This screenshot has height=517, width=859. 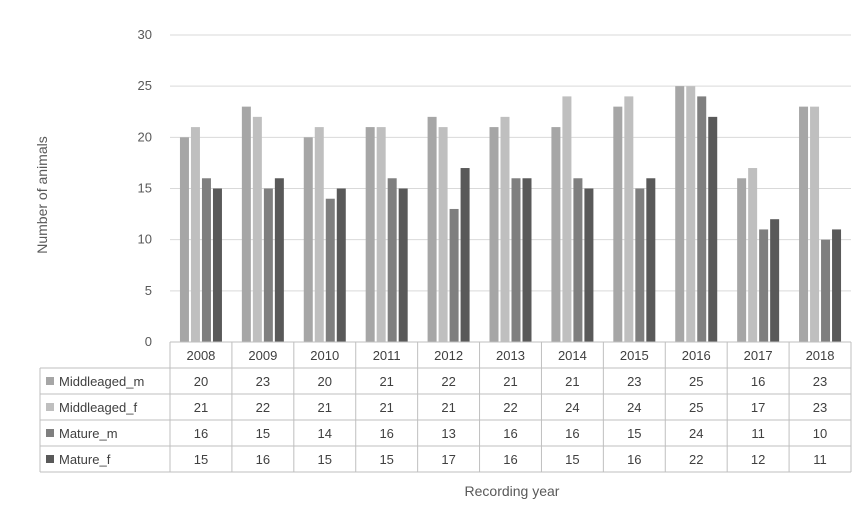 I want to click on y-tick-label: 5, so click(x=148, y=290).